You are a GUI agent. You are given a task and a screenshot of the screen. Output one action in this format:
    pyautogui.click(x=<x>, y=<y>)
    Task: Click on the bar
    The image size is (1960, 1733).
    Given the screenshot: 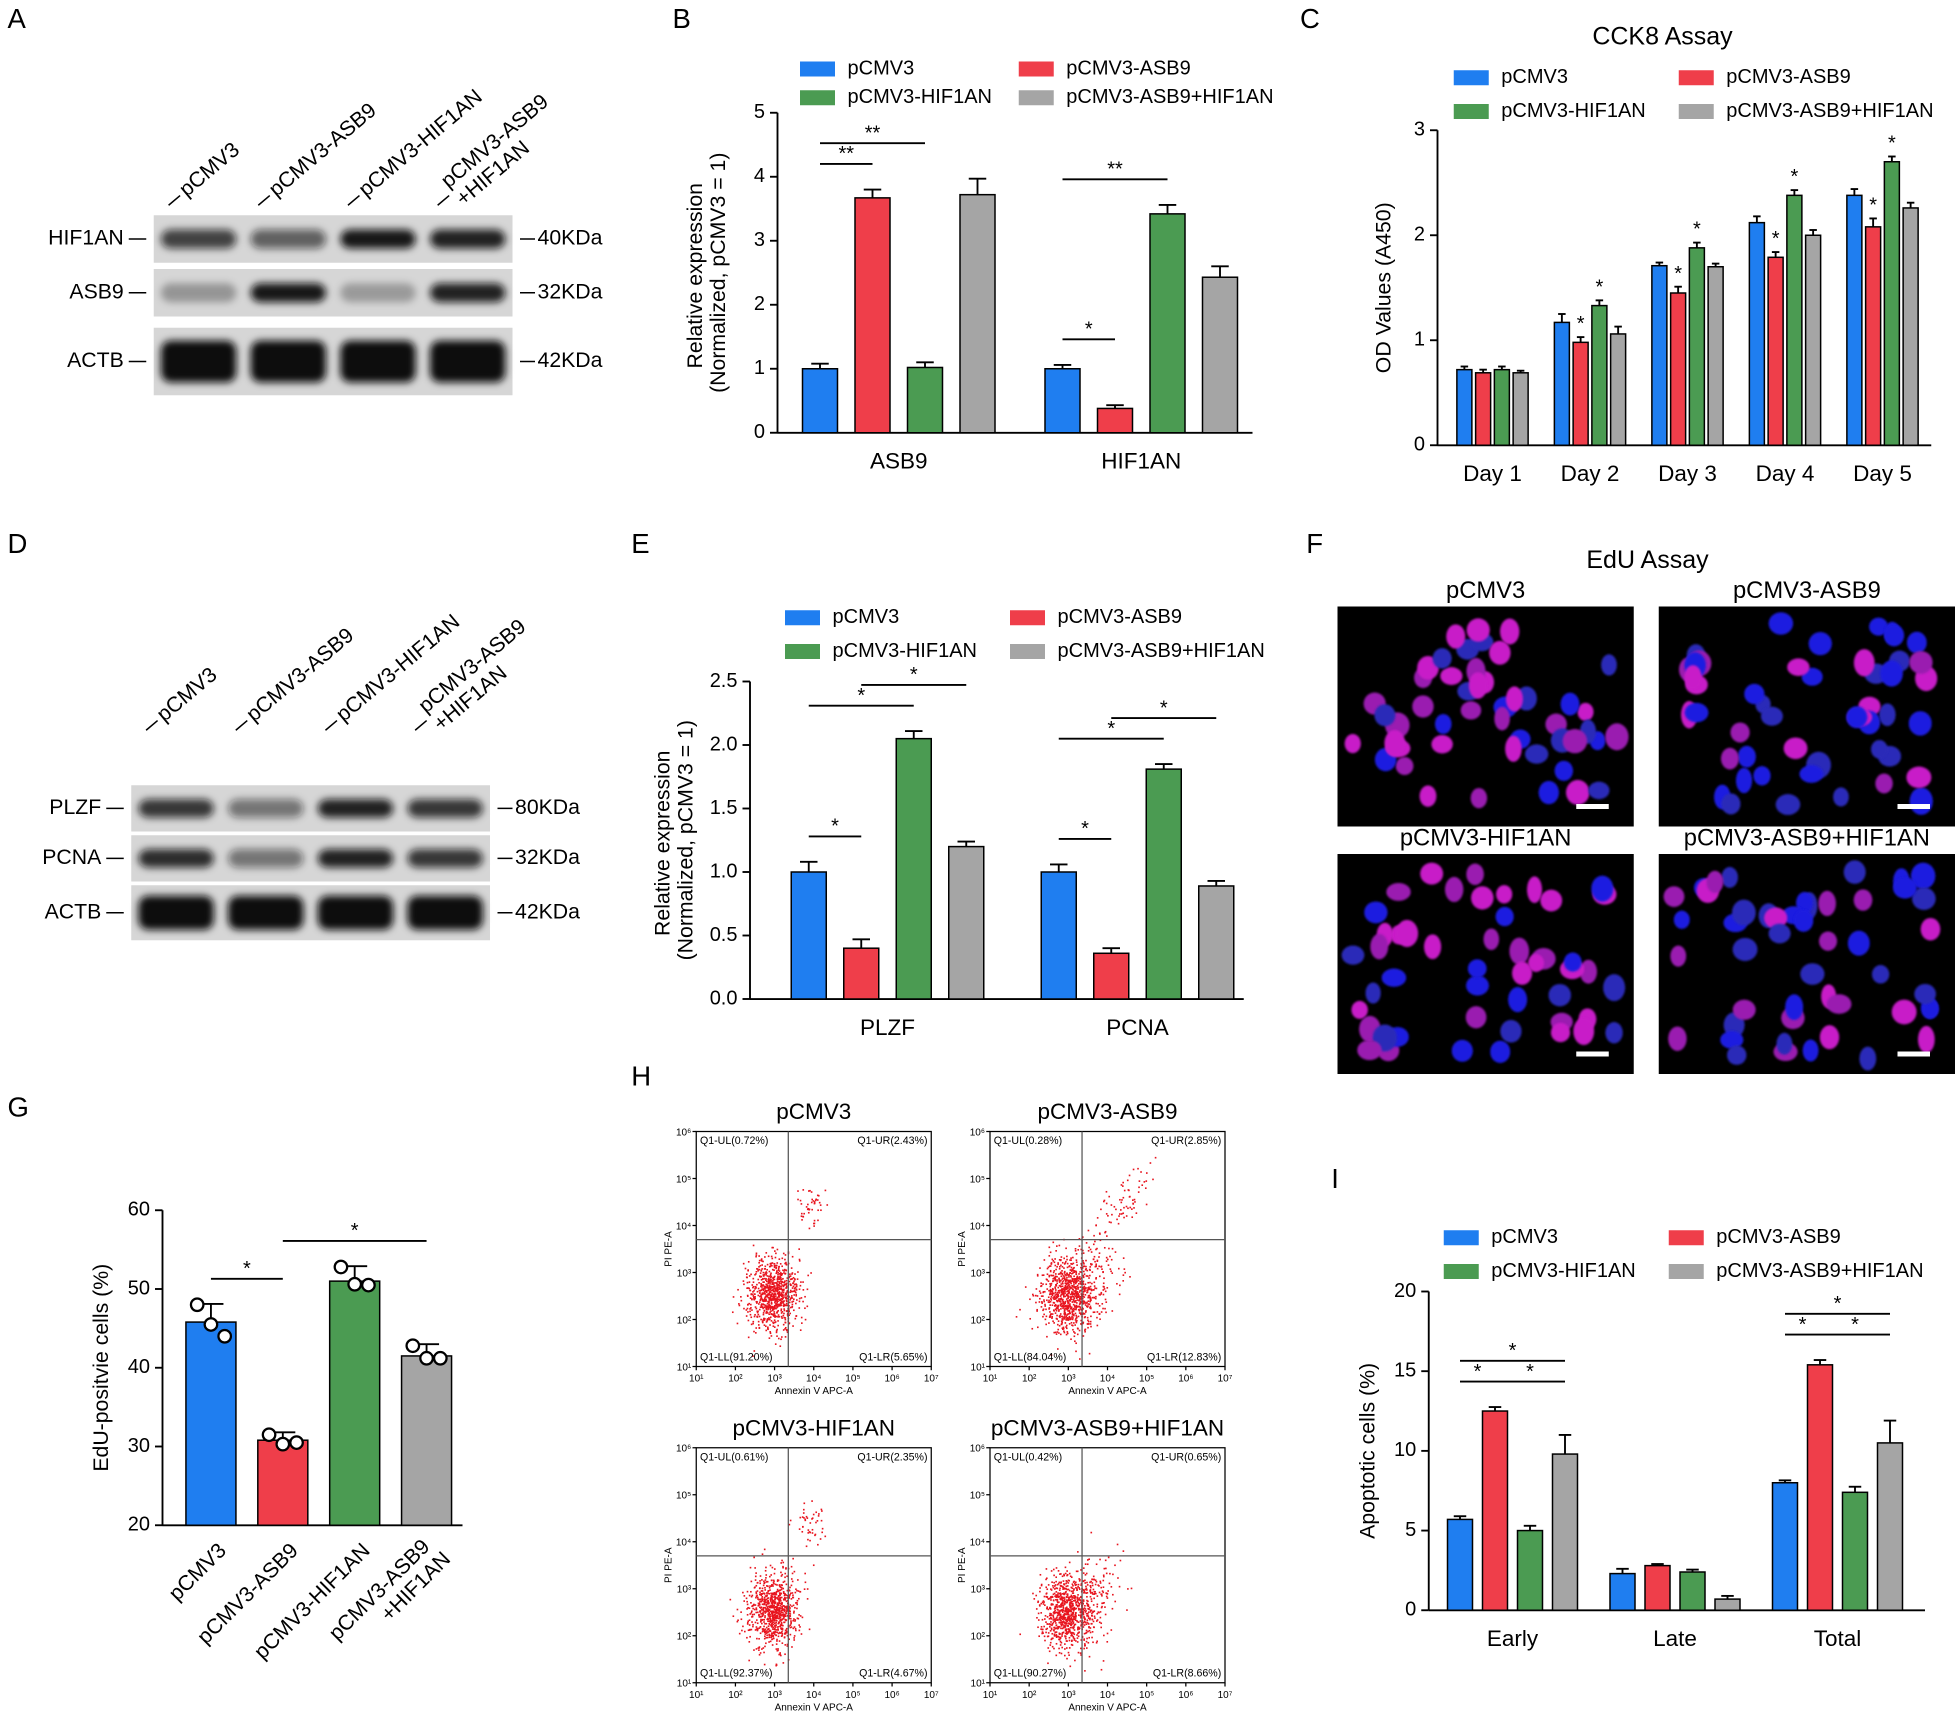 What is the action you would take?
    pyautogui.click(x=1910, y=326)
    